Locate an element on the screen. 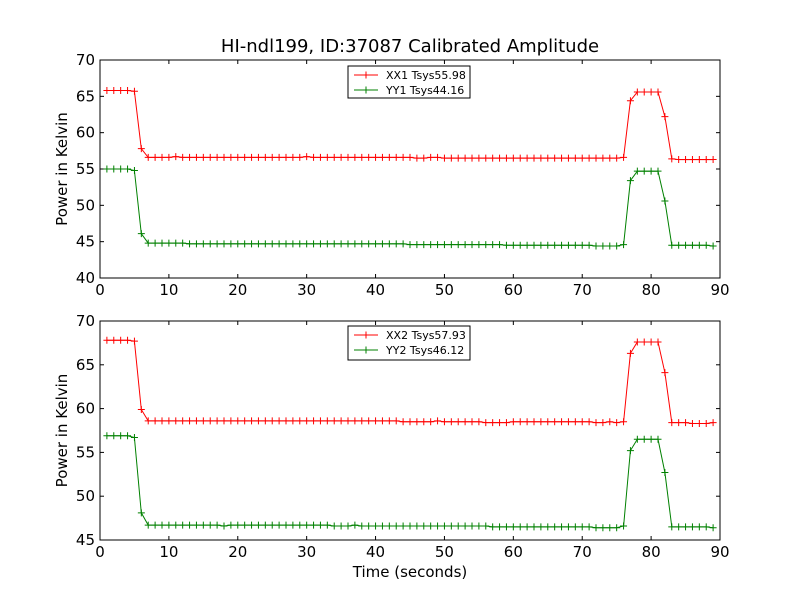  x-tick-label: 70 is located at coordinates (582, 290).